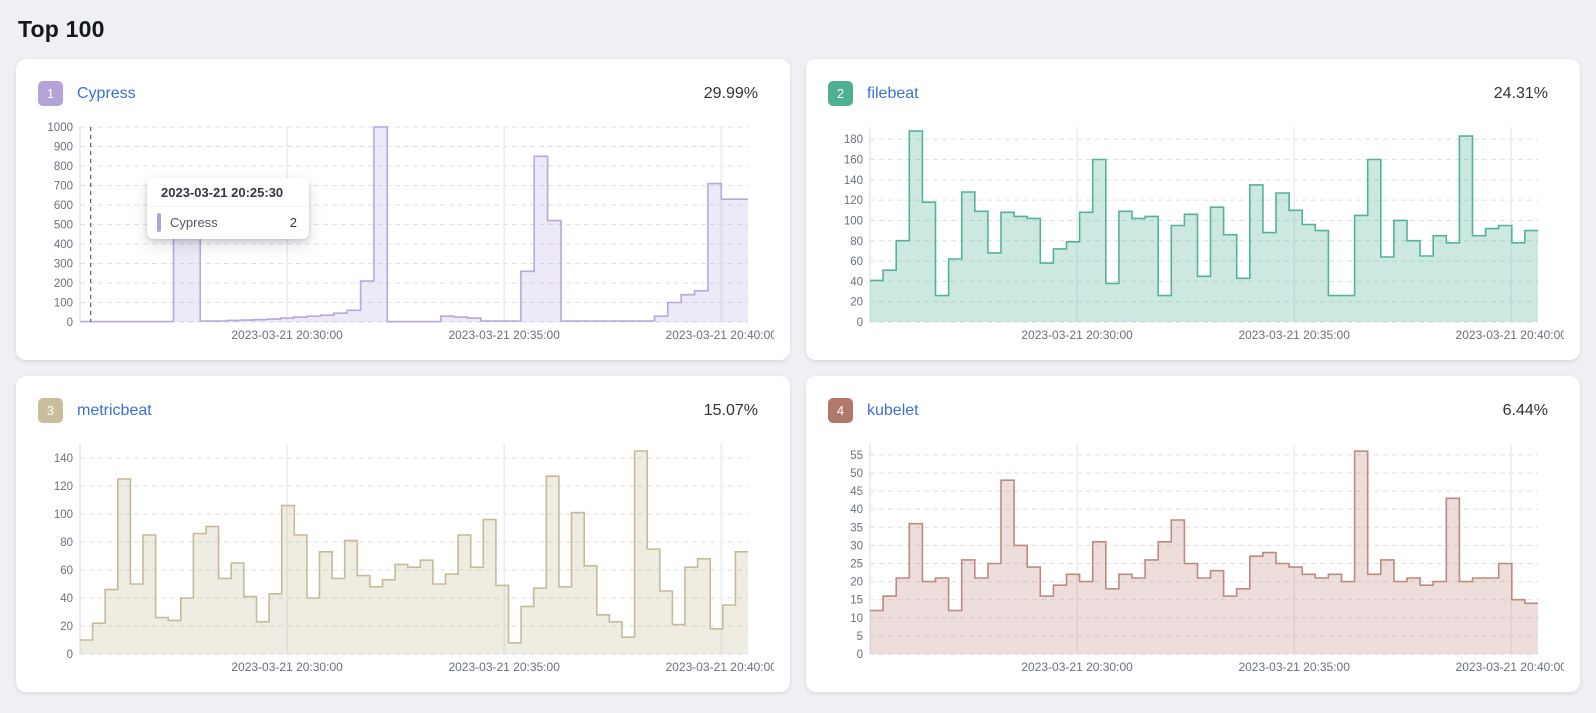  What do you see at coordinates (856, 528) in the screenshot?
I see `svg-text: 35` at bounding box center [856, 528].